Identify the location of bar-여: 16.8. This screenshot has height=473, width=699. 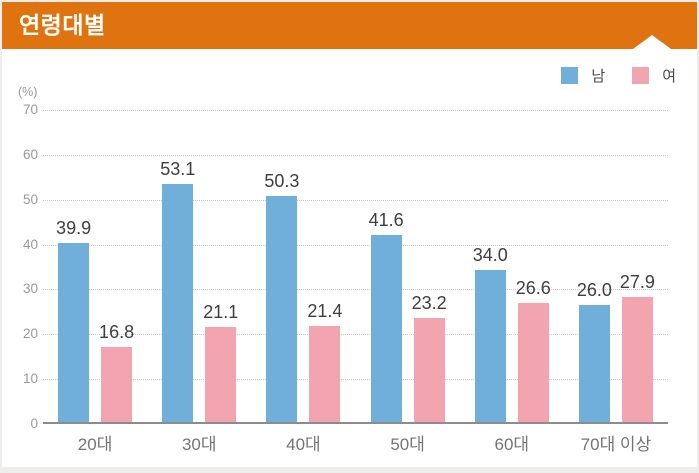
(116, 372).